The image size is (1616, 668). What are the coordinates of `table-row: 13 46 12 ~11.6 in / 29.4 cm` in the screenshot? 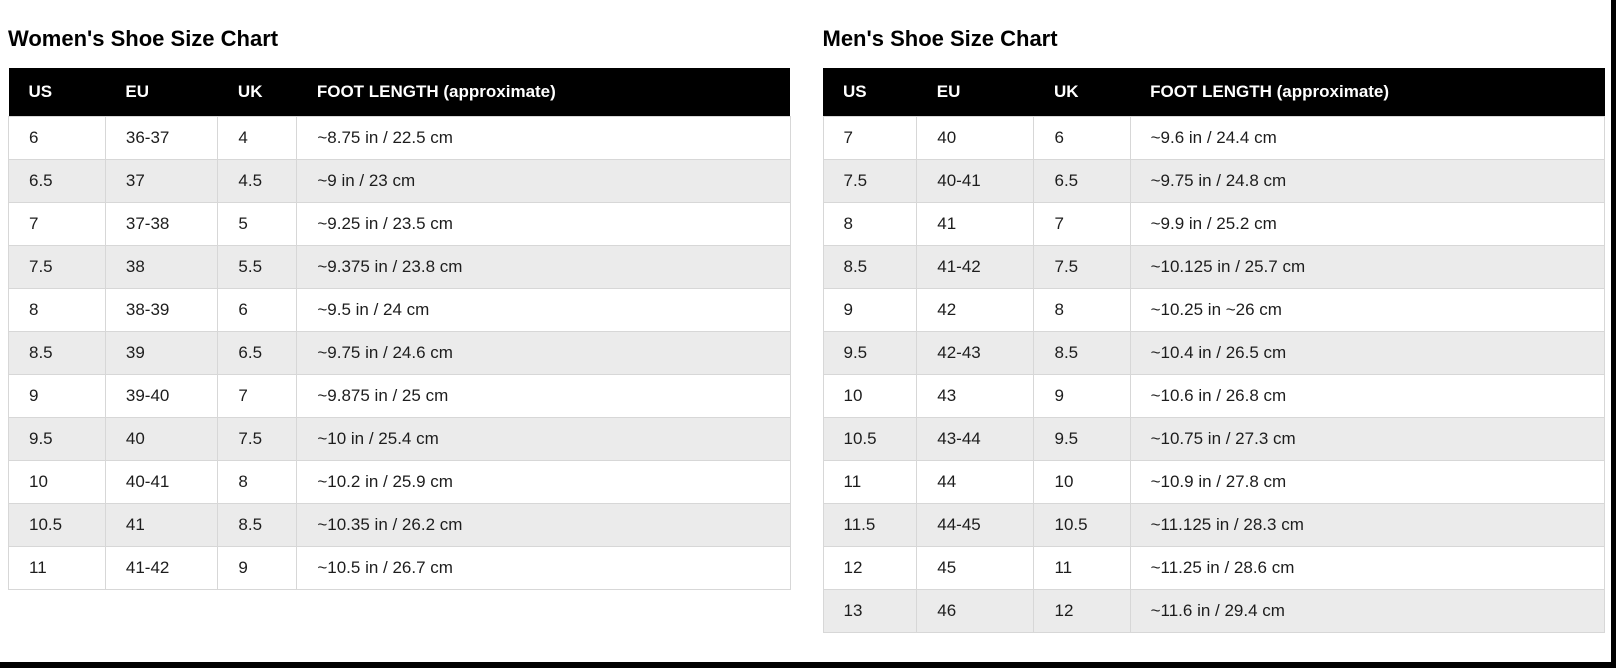 It's located at (1214, 611).